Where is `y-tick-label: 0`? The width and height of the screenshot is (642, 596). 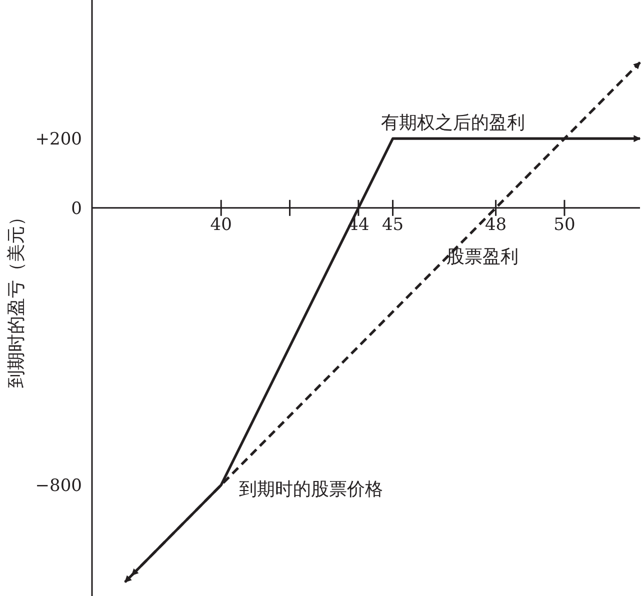 y-tick-label: 0 is located at coordinates (76, 208).